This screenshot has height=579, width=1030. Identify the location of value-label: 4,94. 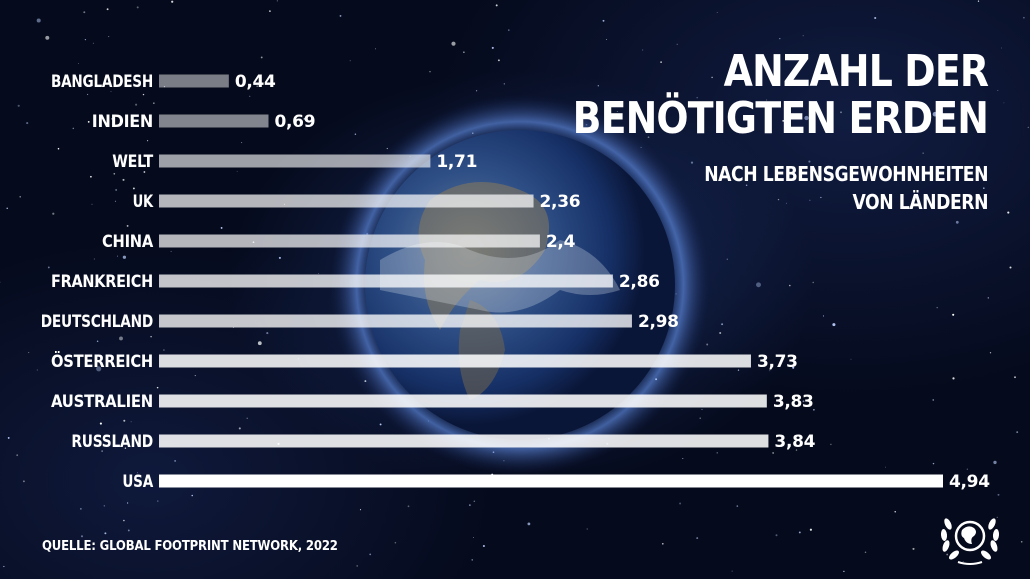
(969, 482).